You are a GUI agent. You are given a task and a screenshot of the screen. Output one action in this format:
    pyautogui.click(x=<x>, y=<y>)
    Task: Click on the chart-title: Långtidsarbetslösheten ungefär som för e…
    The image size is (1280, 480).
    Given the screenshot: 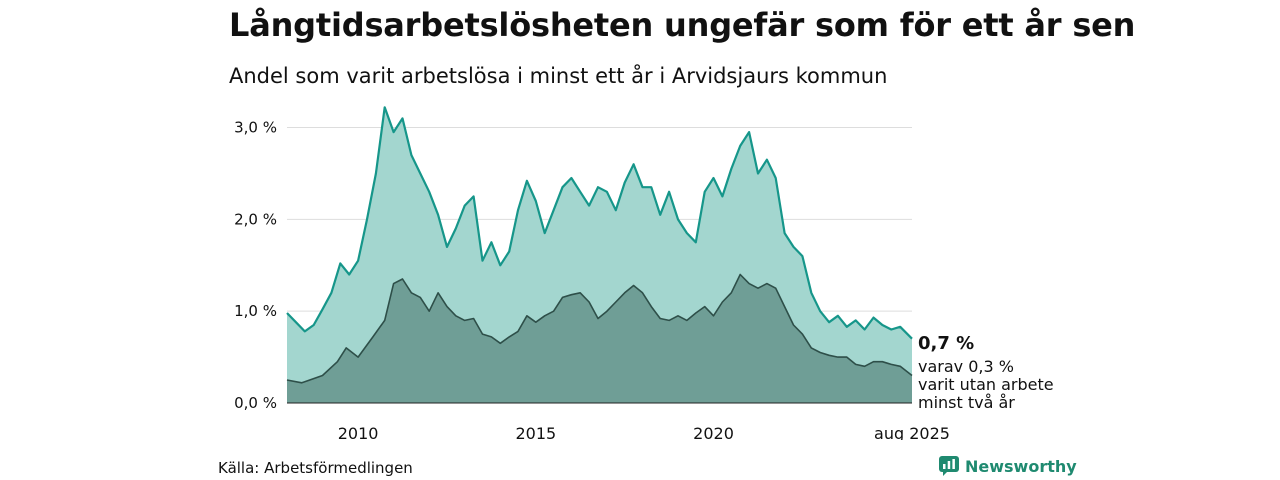 What is the action you would take?
    pyautogui.click(x=682, y=25)
    